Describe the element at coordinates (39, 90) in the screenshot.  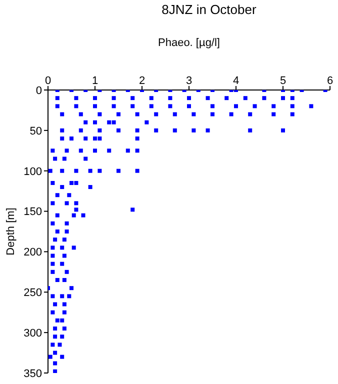
I see `y-tick-label: 0` at that location.